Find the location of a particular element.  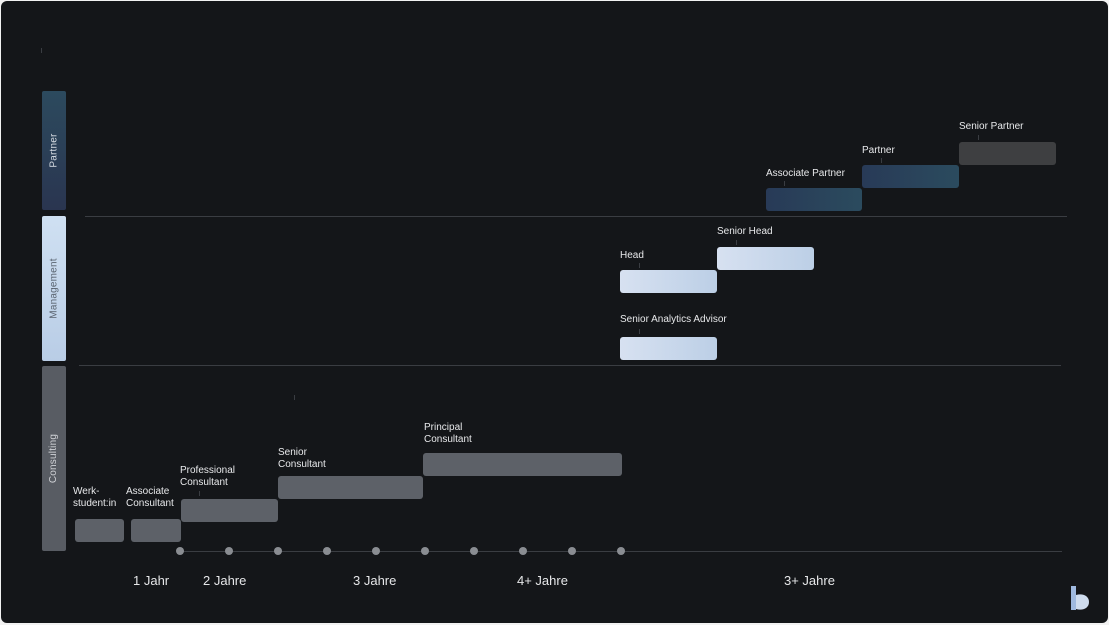

axis-label-4plus-jahre: 4+ Jahre is located at coordinates (542, 580).